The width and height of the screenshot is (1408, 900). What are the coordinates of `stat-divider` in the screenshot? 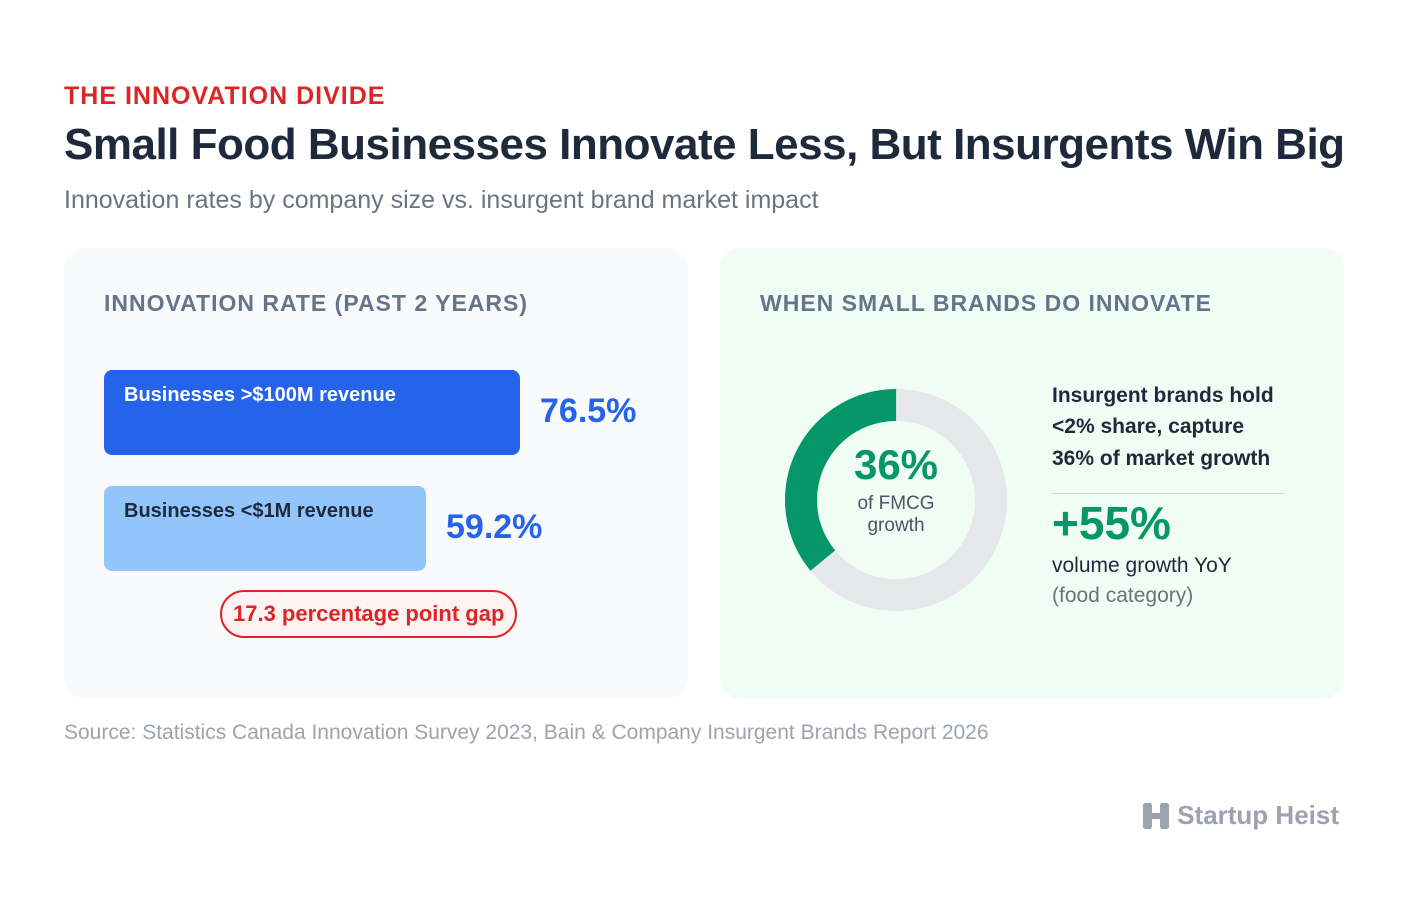 It's located at (1168, 493).